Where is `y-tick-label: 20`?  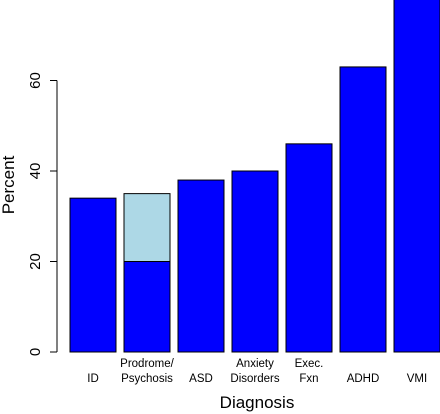 y-tick-label: 20 is located at coordinates (35, 261).